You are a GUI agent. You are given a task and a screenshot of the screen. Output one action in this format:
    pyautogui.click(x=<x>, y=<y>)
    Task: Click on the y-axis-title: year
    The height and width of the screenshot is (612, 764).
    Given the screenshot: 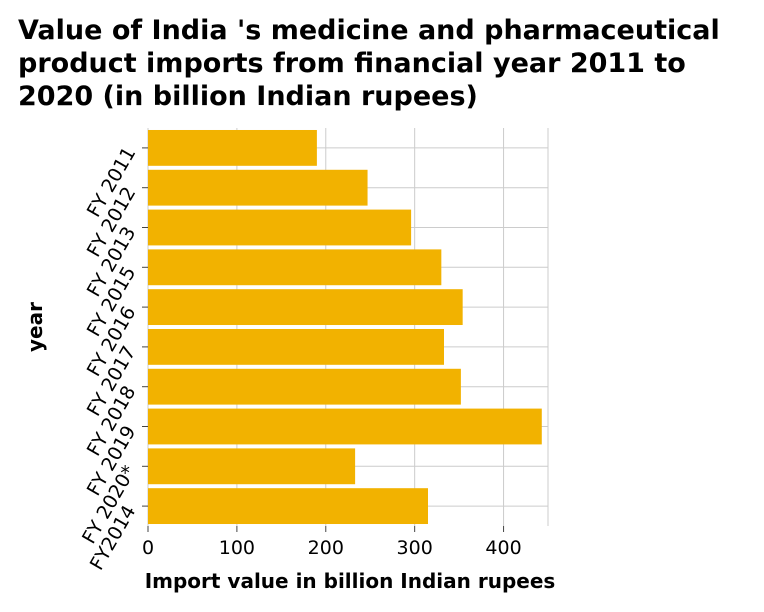 What is the action you would take?
    pyautogui.click(x=35, y=327)
    